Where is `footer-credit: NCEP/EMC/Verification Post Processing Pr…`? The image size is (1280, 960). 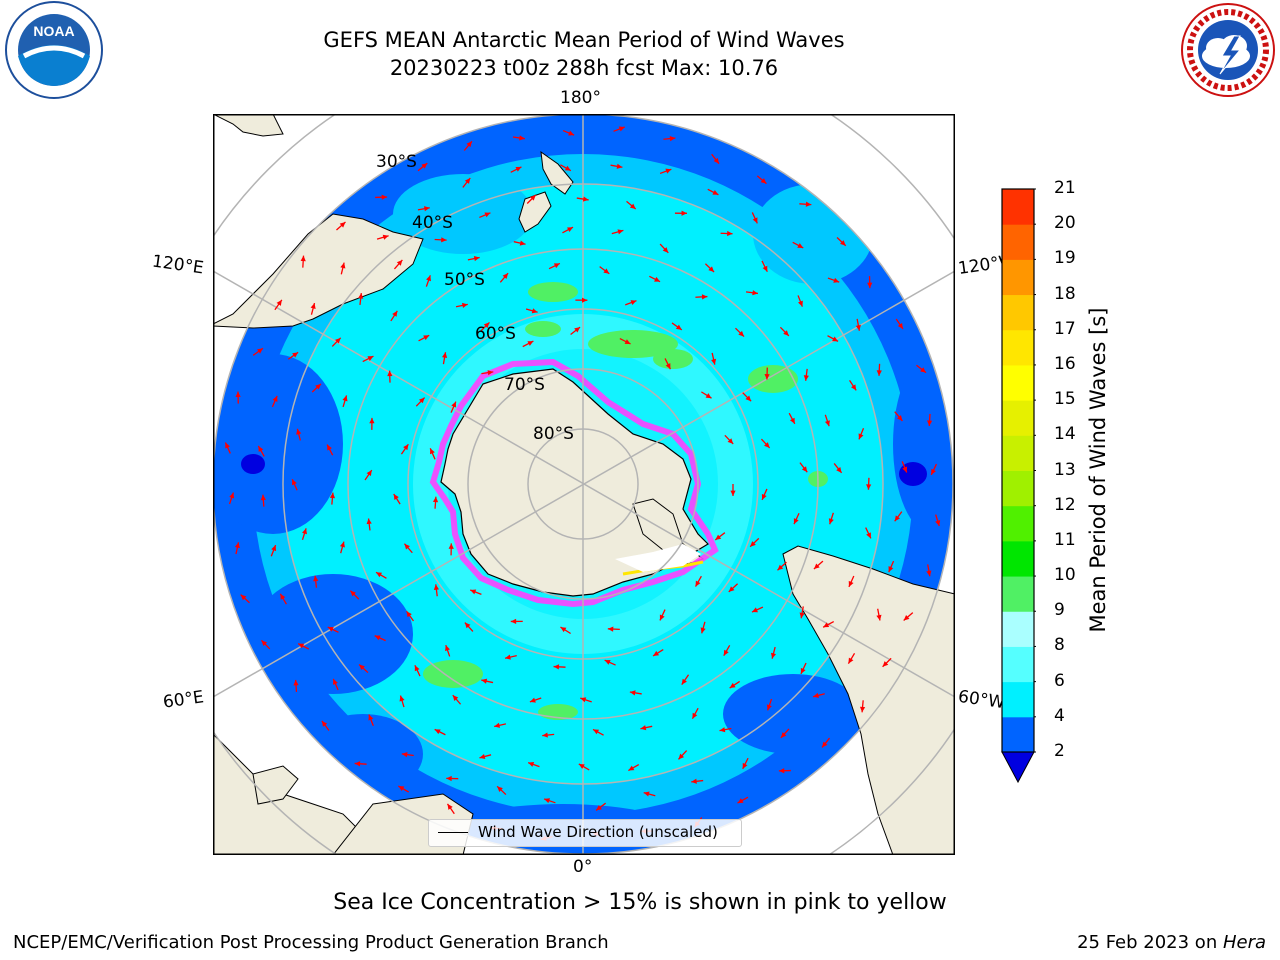
footer-credit: NCEP/EMC/Verification Post Processing Pr… is located at coordinates (311, 942).